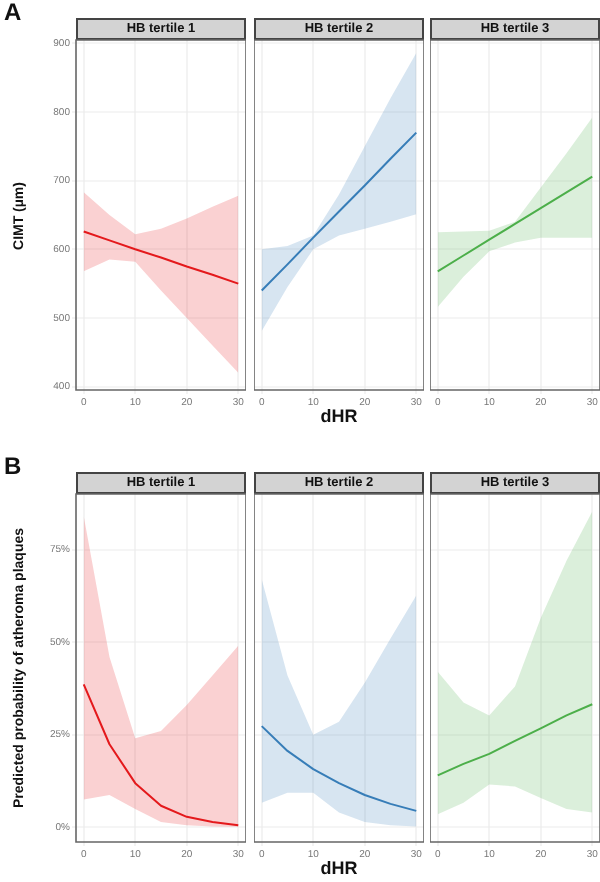  I want to click on text: A, so click(13, 13).